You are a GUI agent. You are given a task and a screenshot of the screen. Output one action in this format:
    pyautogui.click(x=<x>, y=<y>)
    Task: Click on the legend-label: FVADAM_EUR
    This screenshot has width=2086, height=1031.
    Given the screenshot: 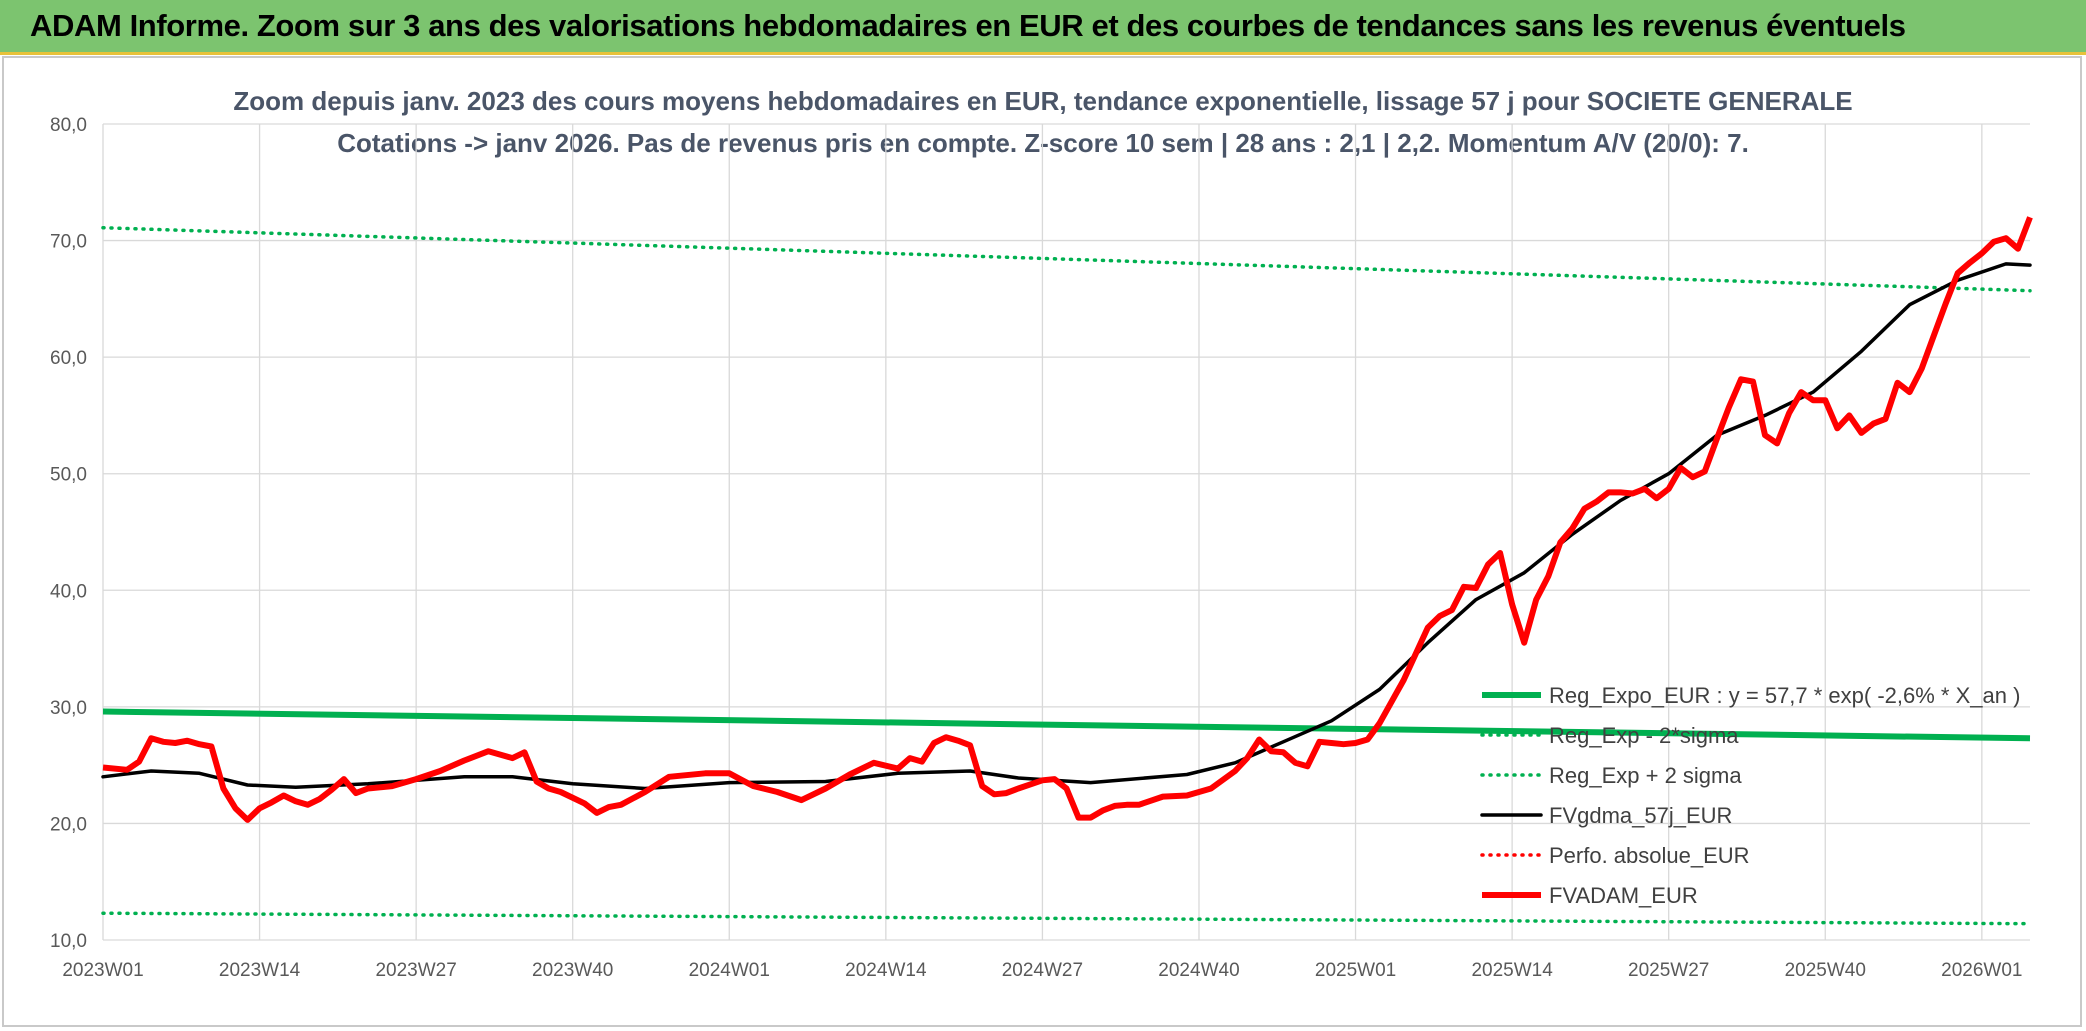 What is the action you would take?
    pyautogui.click(x=1623, y=895)
    